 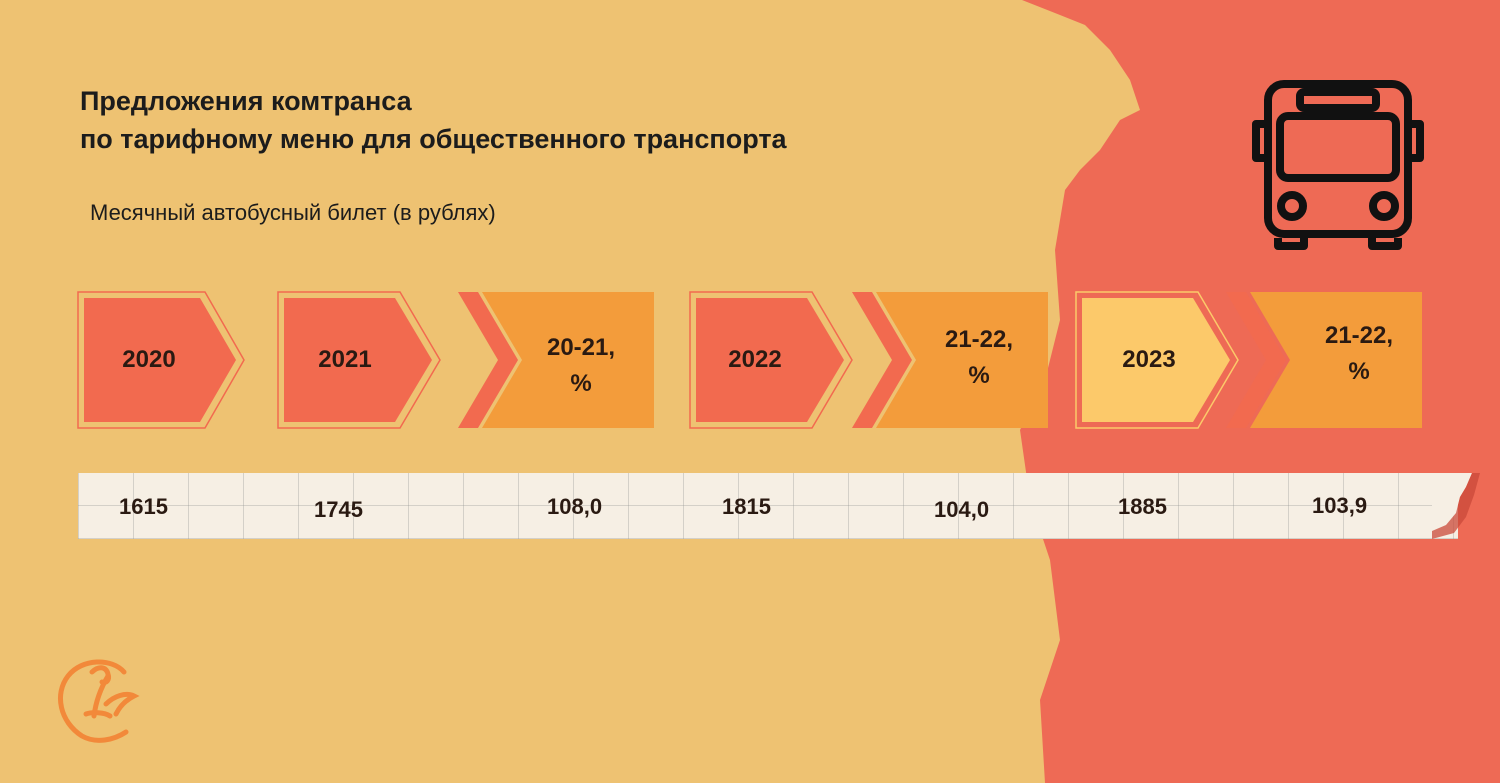 What do you see at coordinates (338, 509) in the screenshot?
I see `value-2021: 1745` at bounding box center [338, 509].